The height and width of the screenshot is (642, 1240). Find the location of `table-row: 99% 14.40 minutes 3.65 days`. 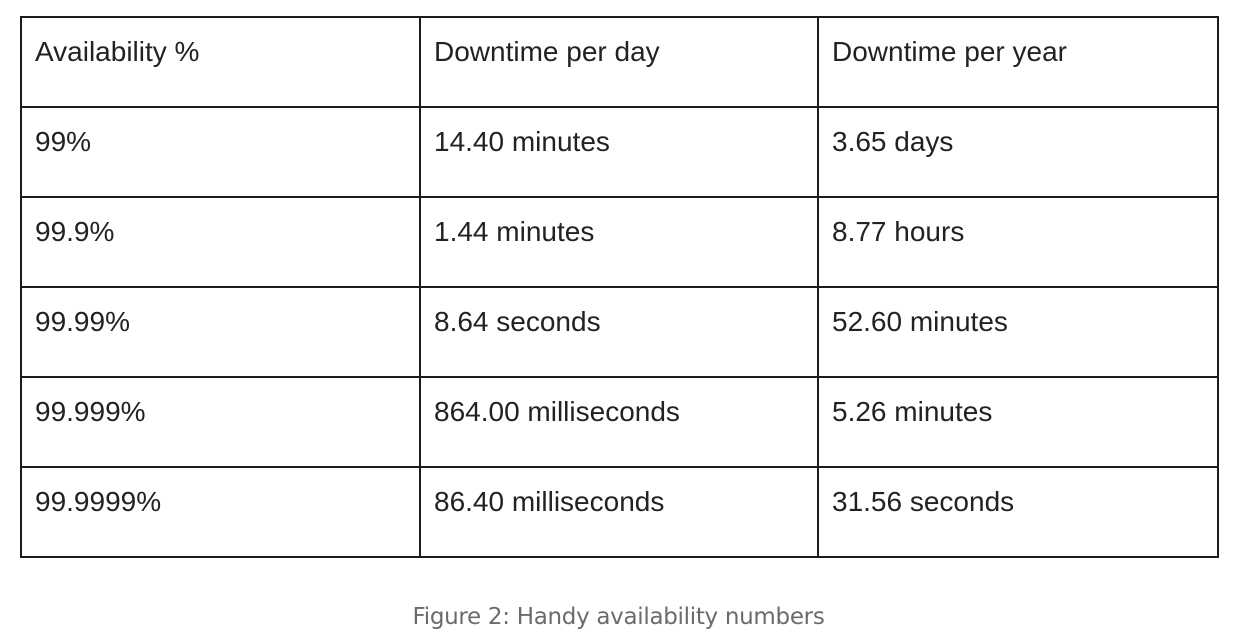

table-row: 99% 14.40 minutes 3.65 days is located at coordinates (619, 152).